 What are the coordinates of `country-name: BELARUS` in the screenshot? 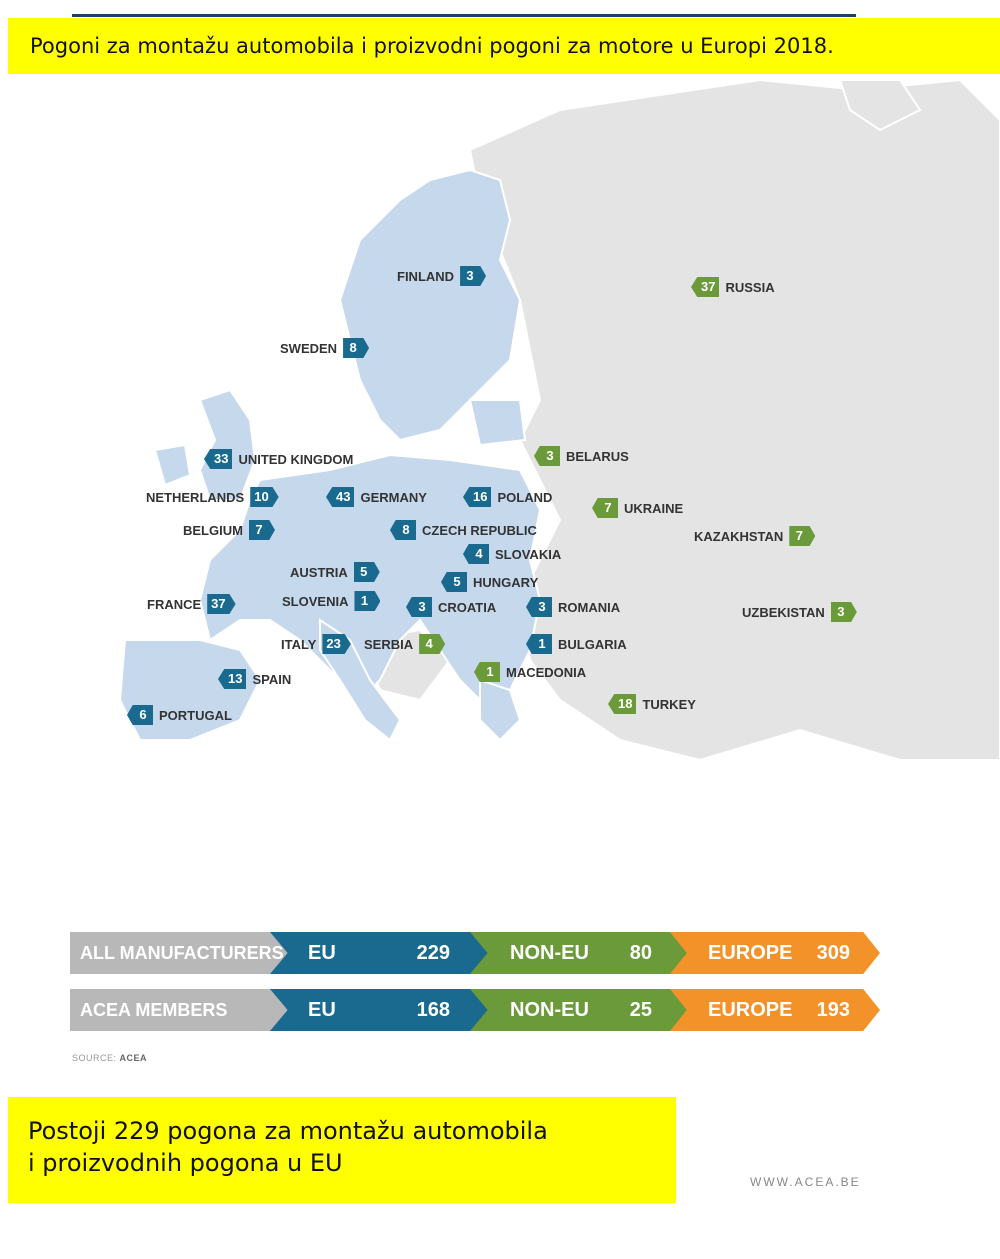 It's located at (597, 456).